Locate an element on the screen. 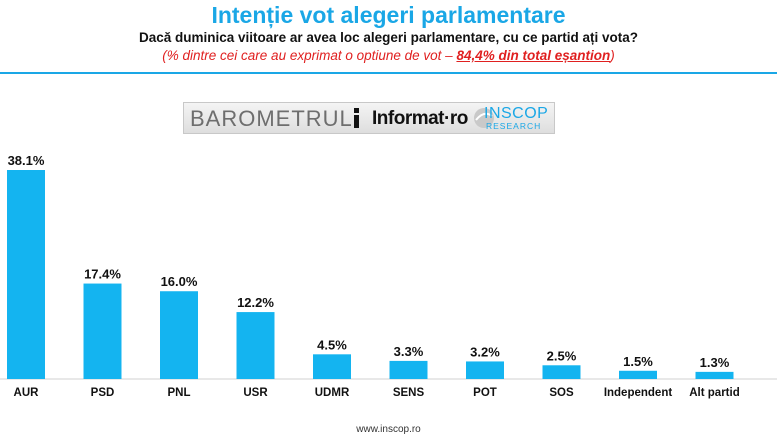 The image size is (777, 441). footer-url: www.inscop.ro is located at coordinates (388, 429).